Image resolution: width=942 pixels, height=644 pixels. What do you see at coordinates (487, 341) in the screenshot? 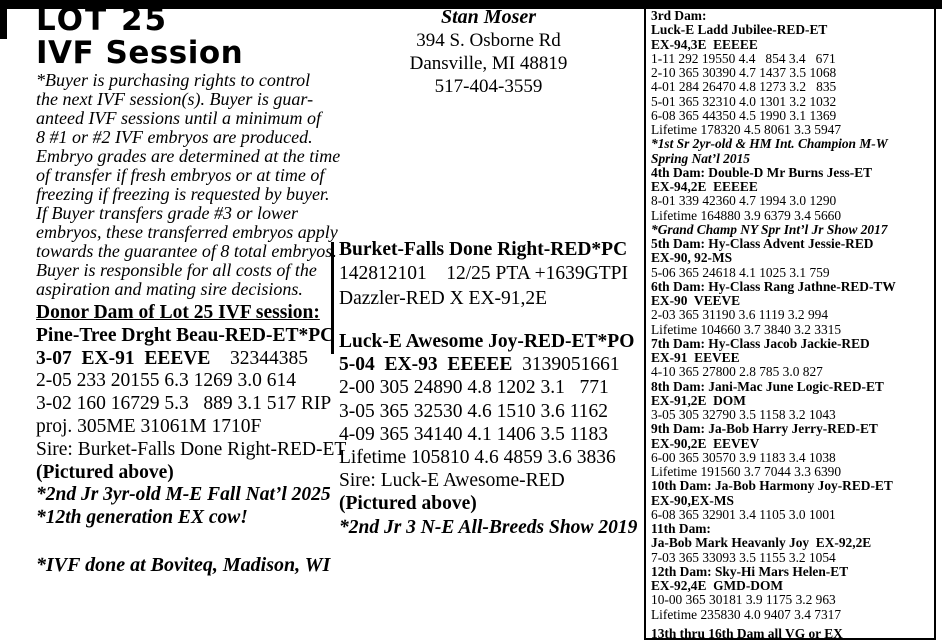
I see `line-text: Luck-E Awesome Joy-RED-ET*PO` at bounding box center [487, 341].